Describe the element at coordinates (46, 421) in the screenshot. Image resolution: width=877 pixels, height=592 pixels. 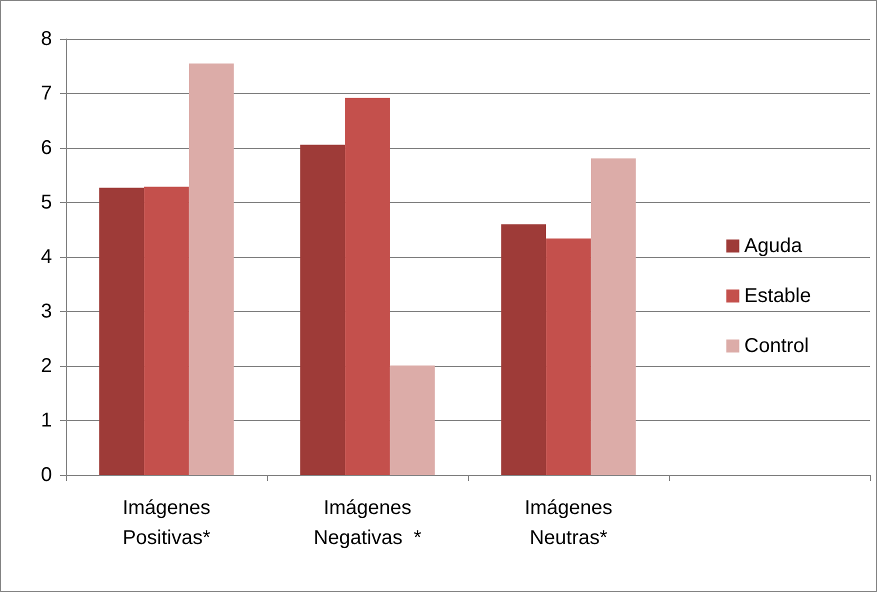
I see `y-tick-label: 1` at that location.